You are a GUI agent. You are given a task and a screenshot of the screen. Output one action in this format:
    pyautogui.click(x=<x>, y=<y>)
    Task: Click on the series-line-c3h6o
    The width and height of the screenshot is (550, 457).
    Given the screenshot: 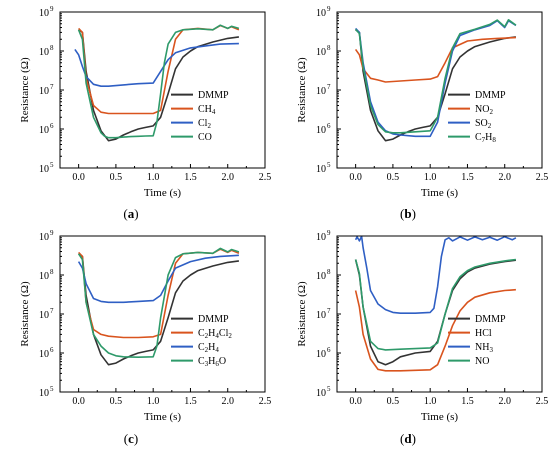 What is the action you would take?
    pyautogui.click(x=158, y=303)
    